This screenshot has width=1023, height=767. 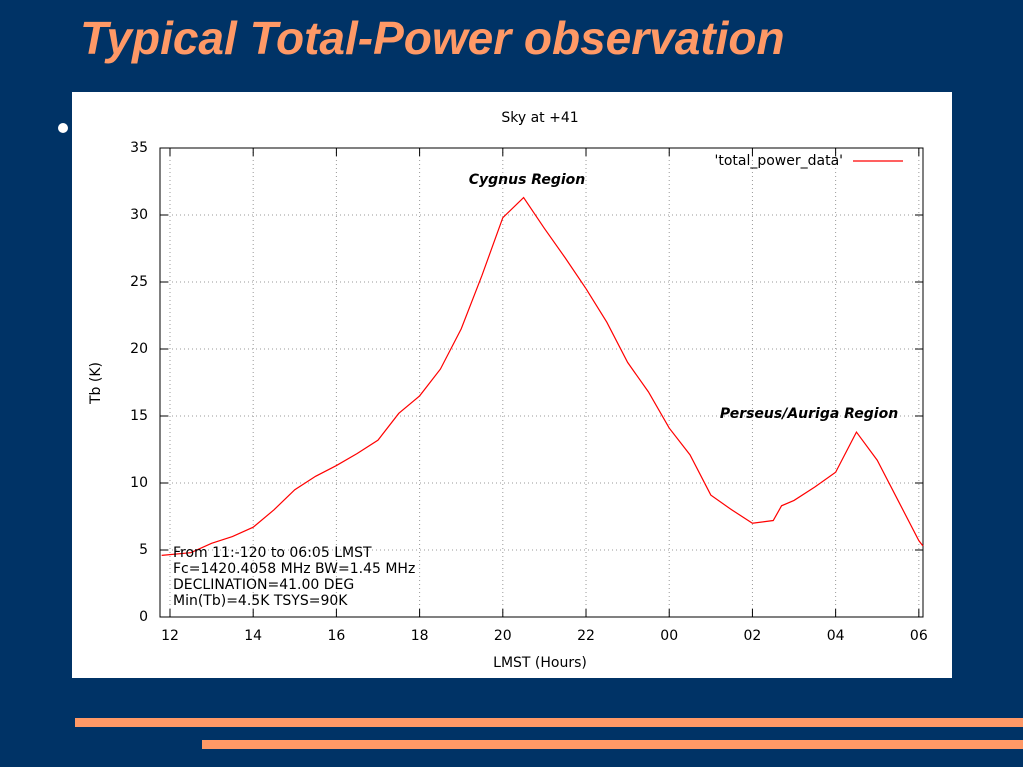 I want to click on x-tick-label: 00, so click(x=669, y=636).